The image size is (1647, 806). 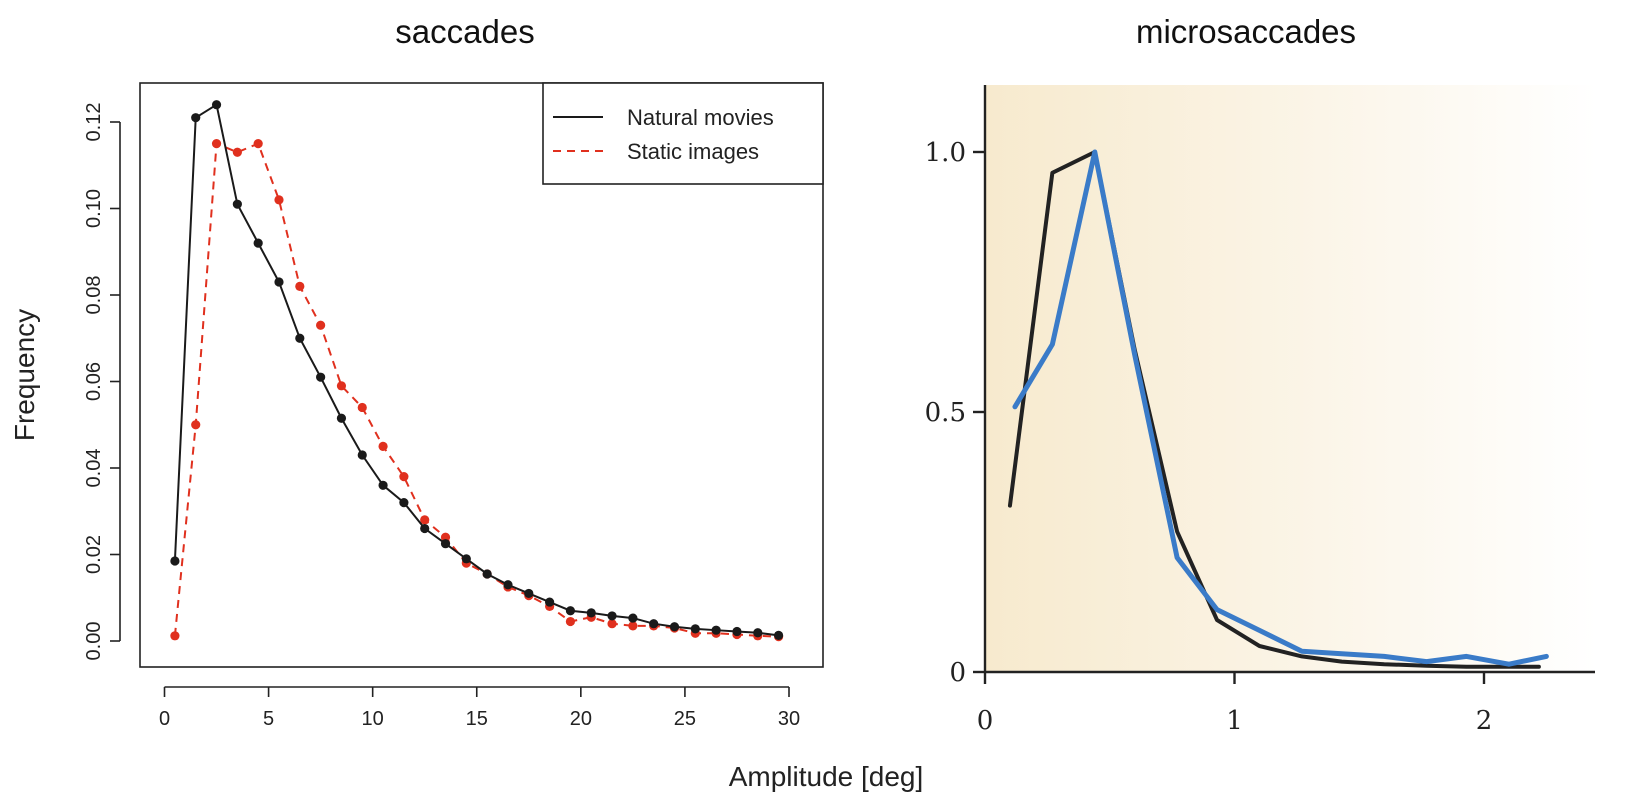 What do you see at coordinates (685, 719) in the screenshot?
I see `saccades-x-tick-label: 25` at bounding box center [685, 719].